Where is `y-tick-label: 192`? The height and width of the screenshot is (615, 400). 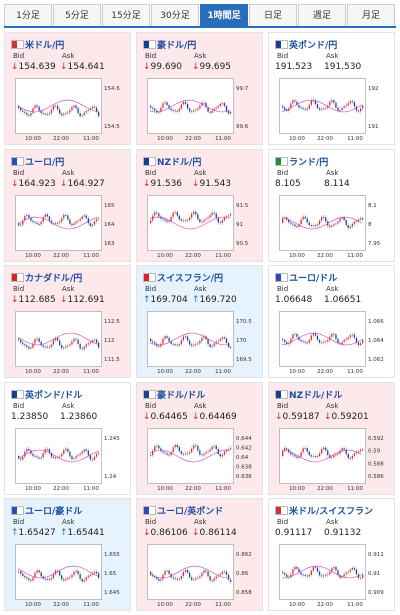 y-tick-label: 192 is located at coordinates (373, 89).